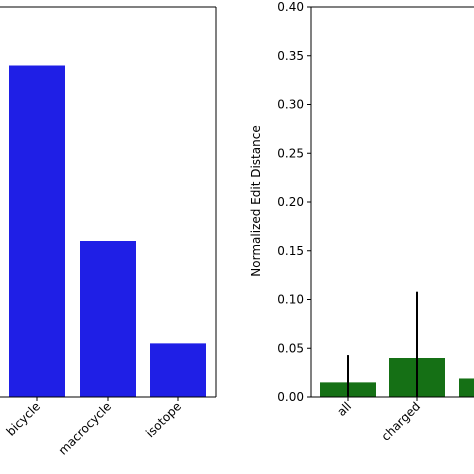 The width and height of the screenshot is (474, 474). I want to click on right-y-tick-label: 0.40, so click(290, 7).